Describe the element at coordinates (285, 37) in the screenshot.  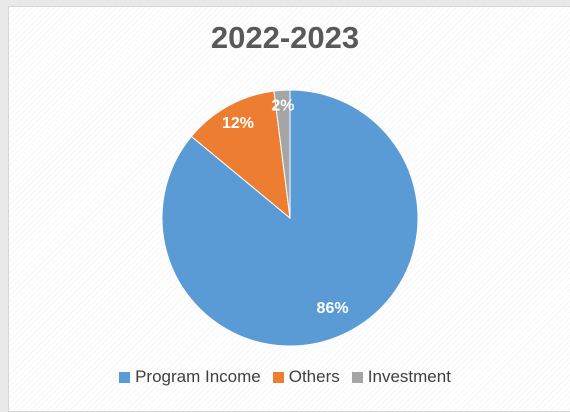
I see `chart-title: 2022-2023` at that location.